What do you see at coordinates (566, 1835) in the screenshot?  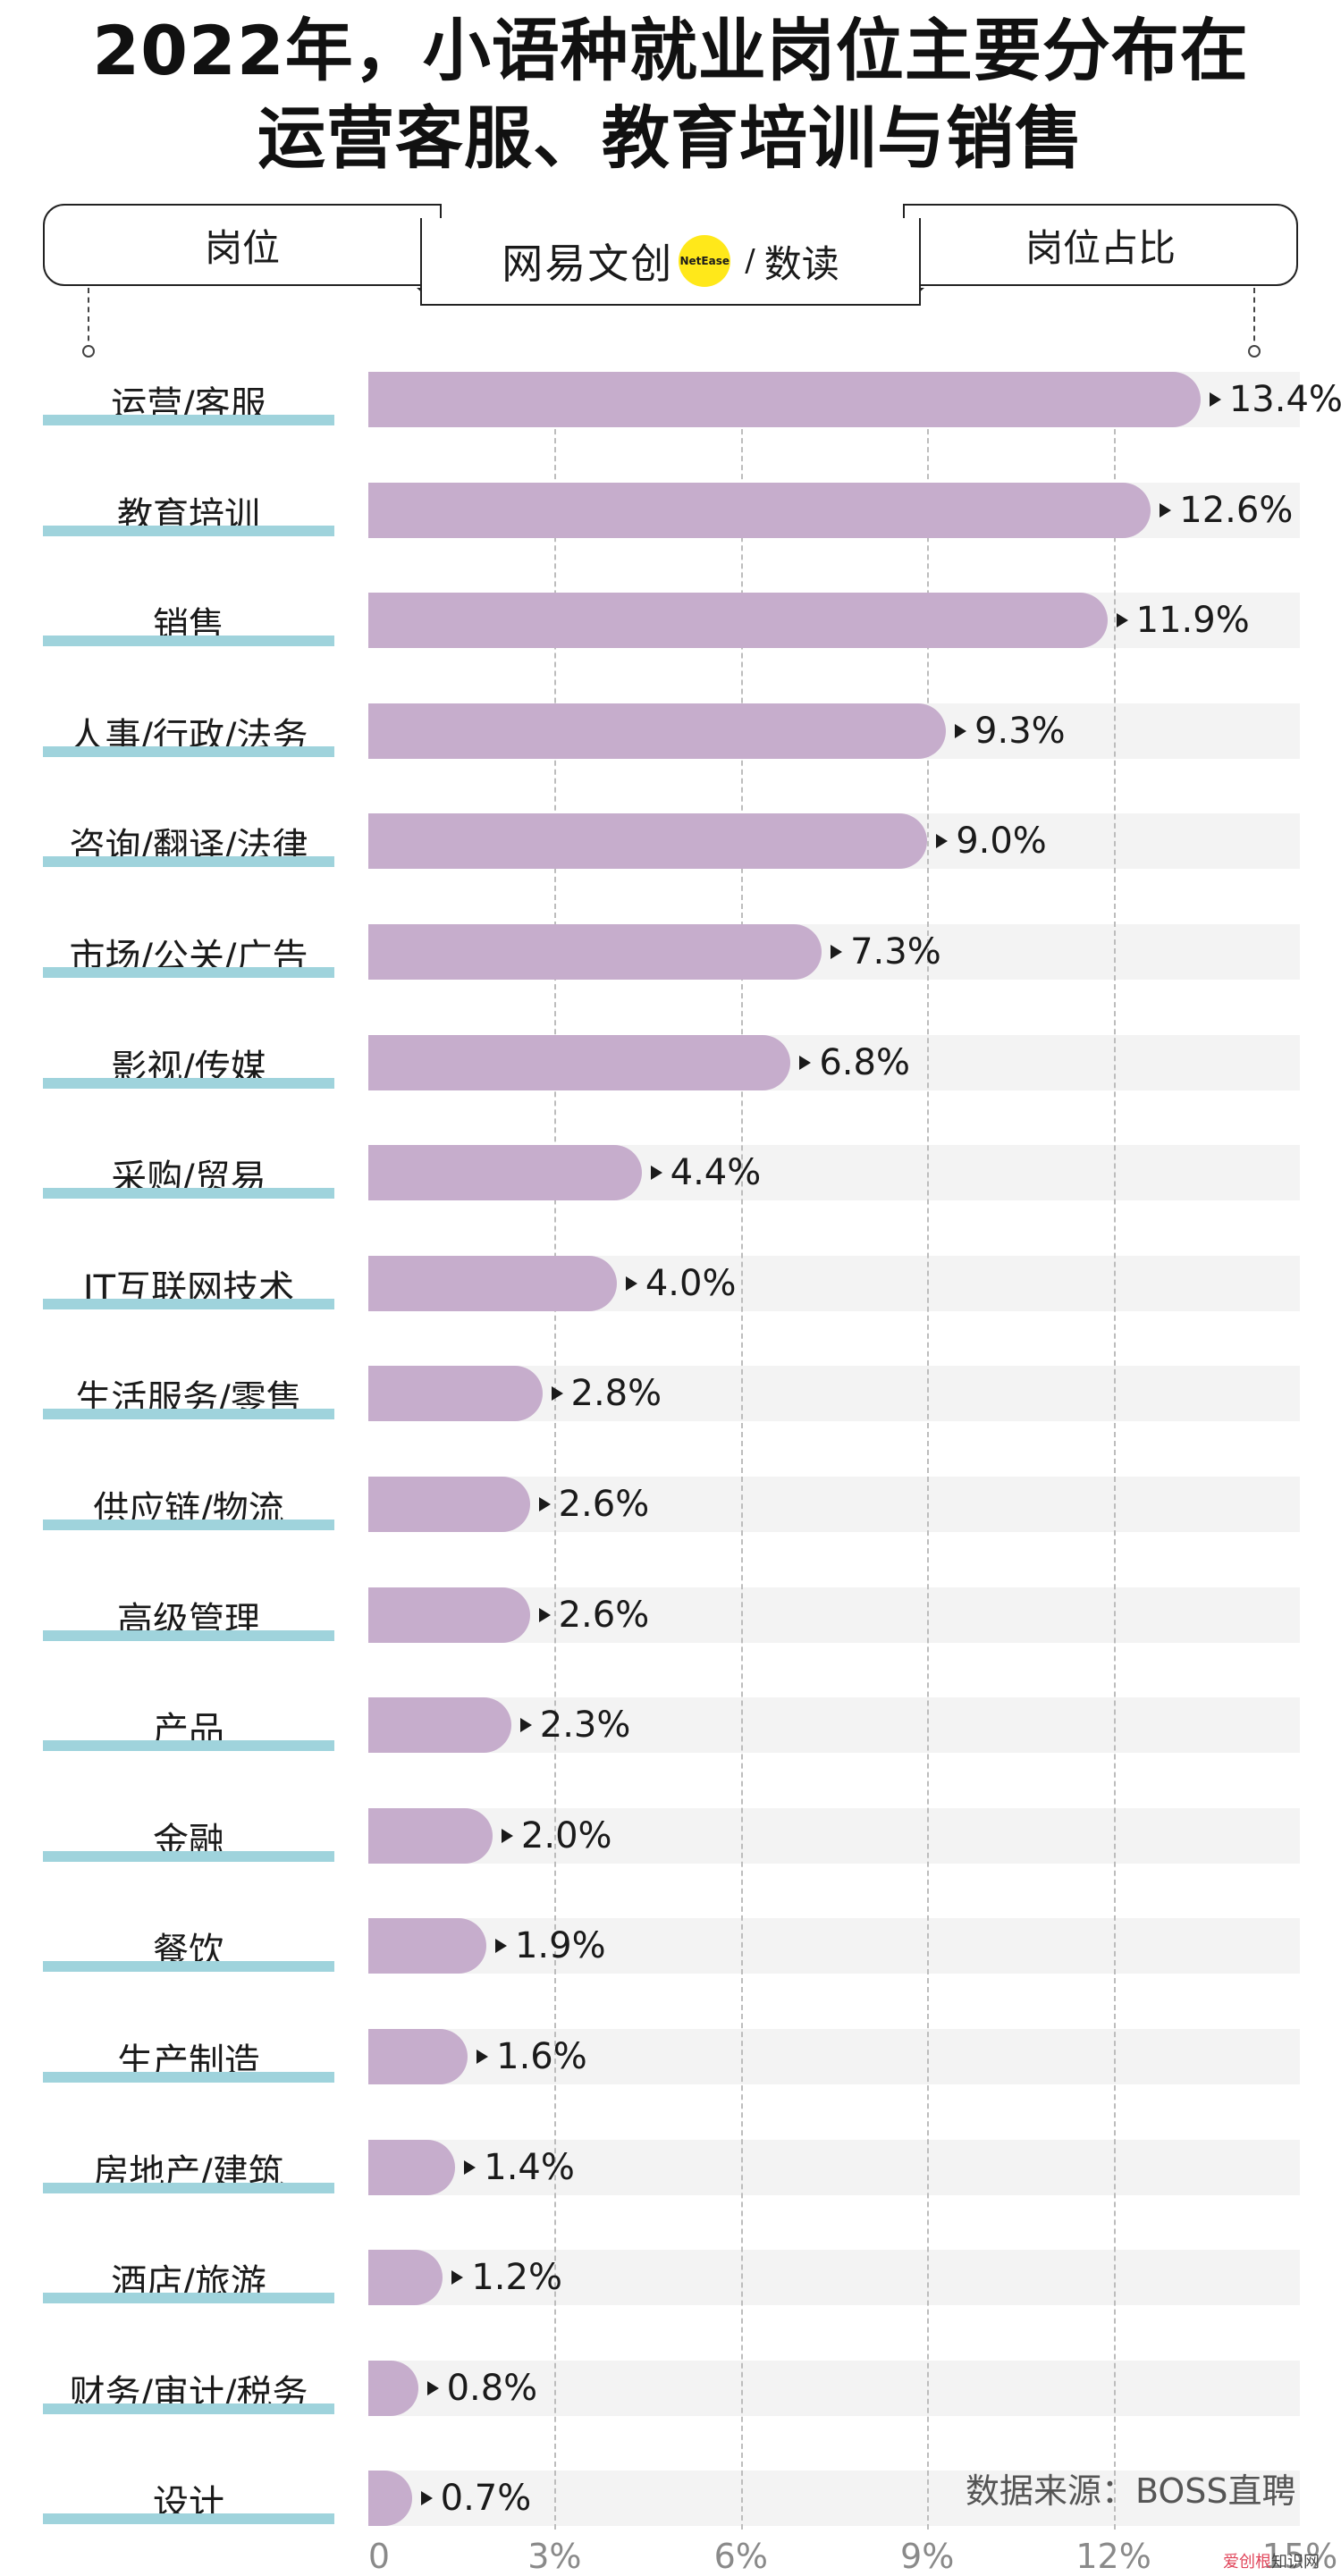 I see `value-label: 2.0%` at bounding box center [566, 1835].